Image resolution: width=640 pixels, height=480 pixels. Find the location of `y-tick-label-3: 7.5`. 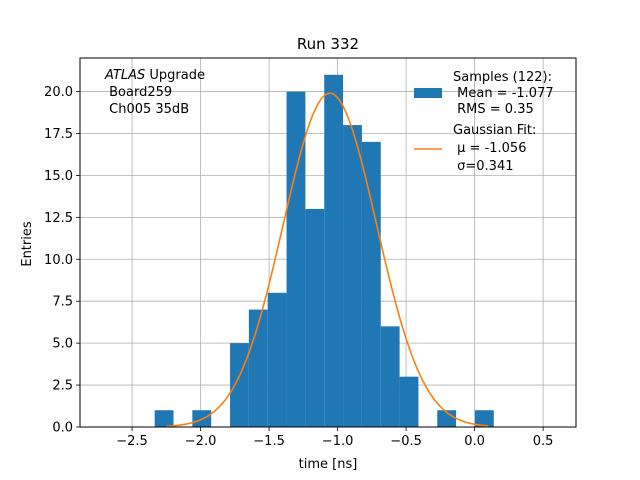

y-tick-label-3: 7.5 is located at coordinates (62, 302).